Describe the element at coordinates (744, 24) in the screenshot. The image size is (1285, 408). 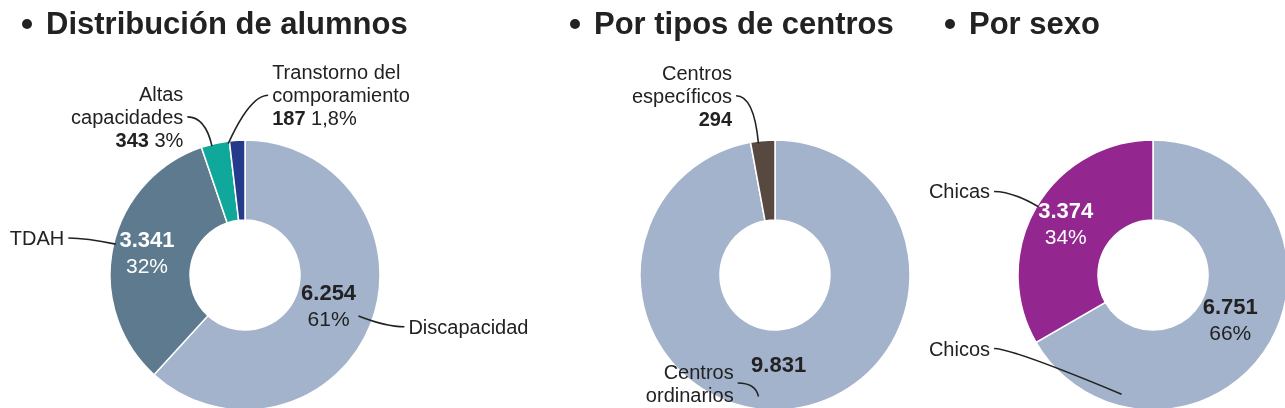
I see `chart-title: Por tipos de centros` at that location.